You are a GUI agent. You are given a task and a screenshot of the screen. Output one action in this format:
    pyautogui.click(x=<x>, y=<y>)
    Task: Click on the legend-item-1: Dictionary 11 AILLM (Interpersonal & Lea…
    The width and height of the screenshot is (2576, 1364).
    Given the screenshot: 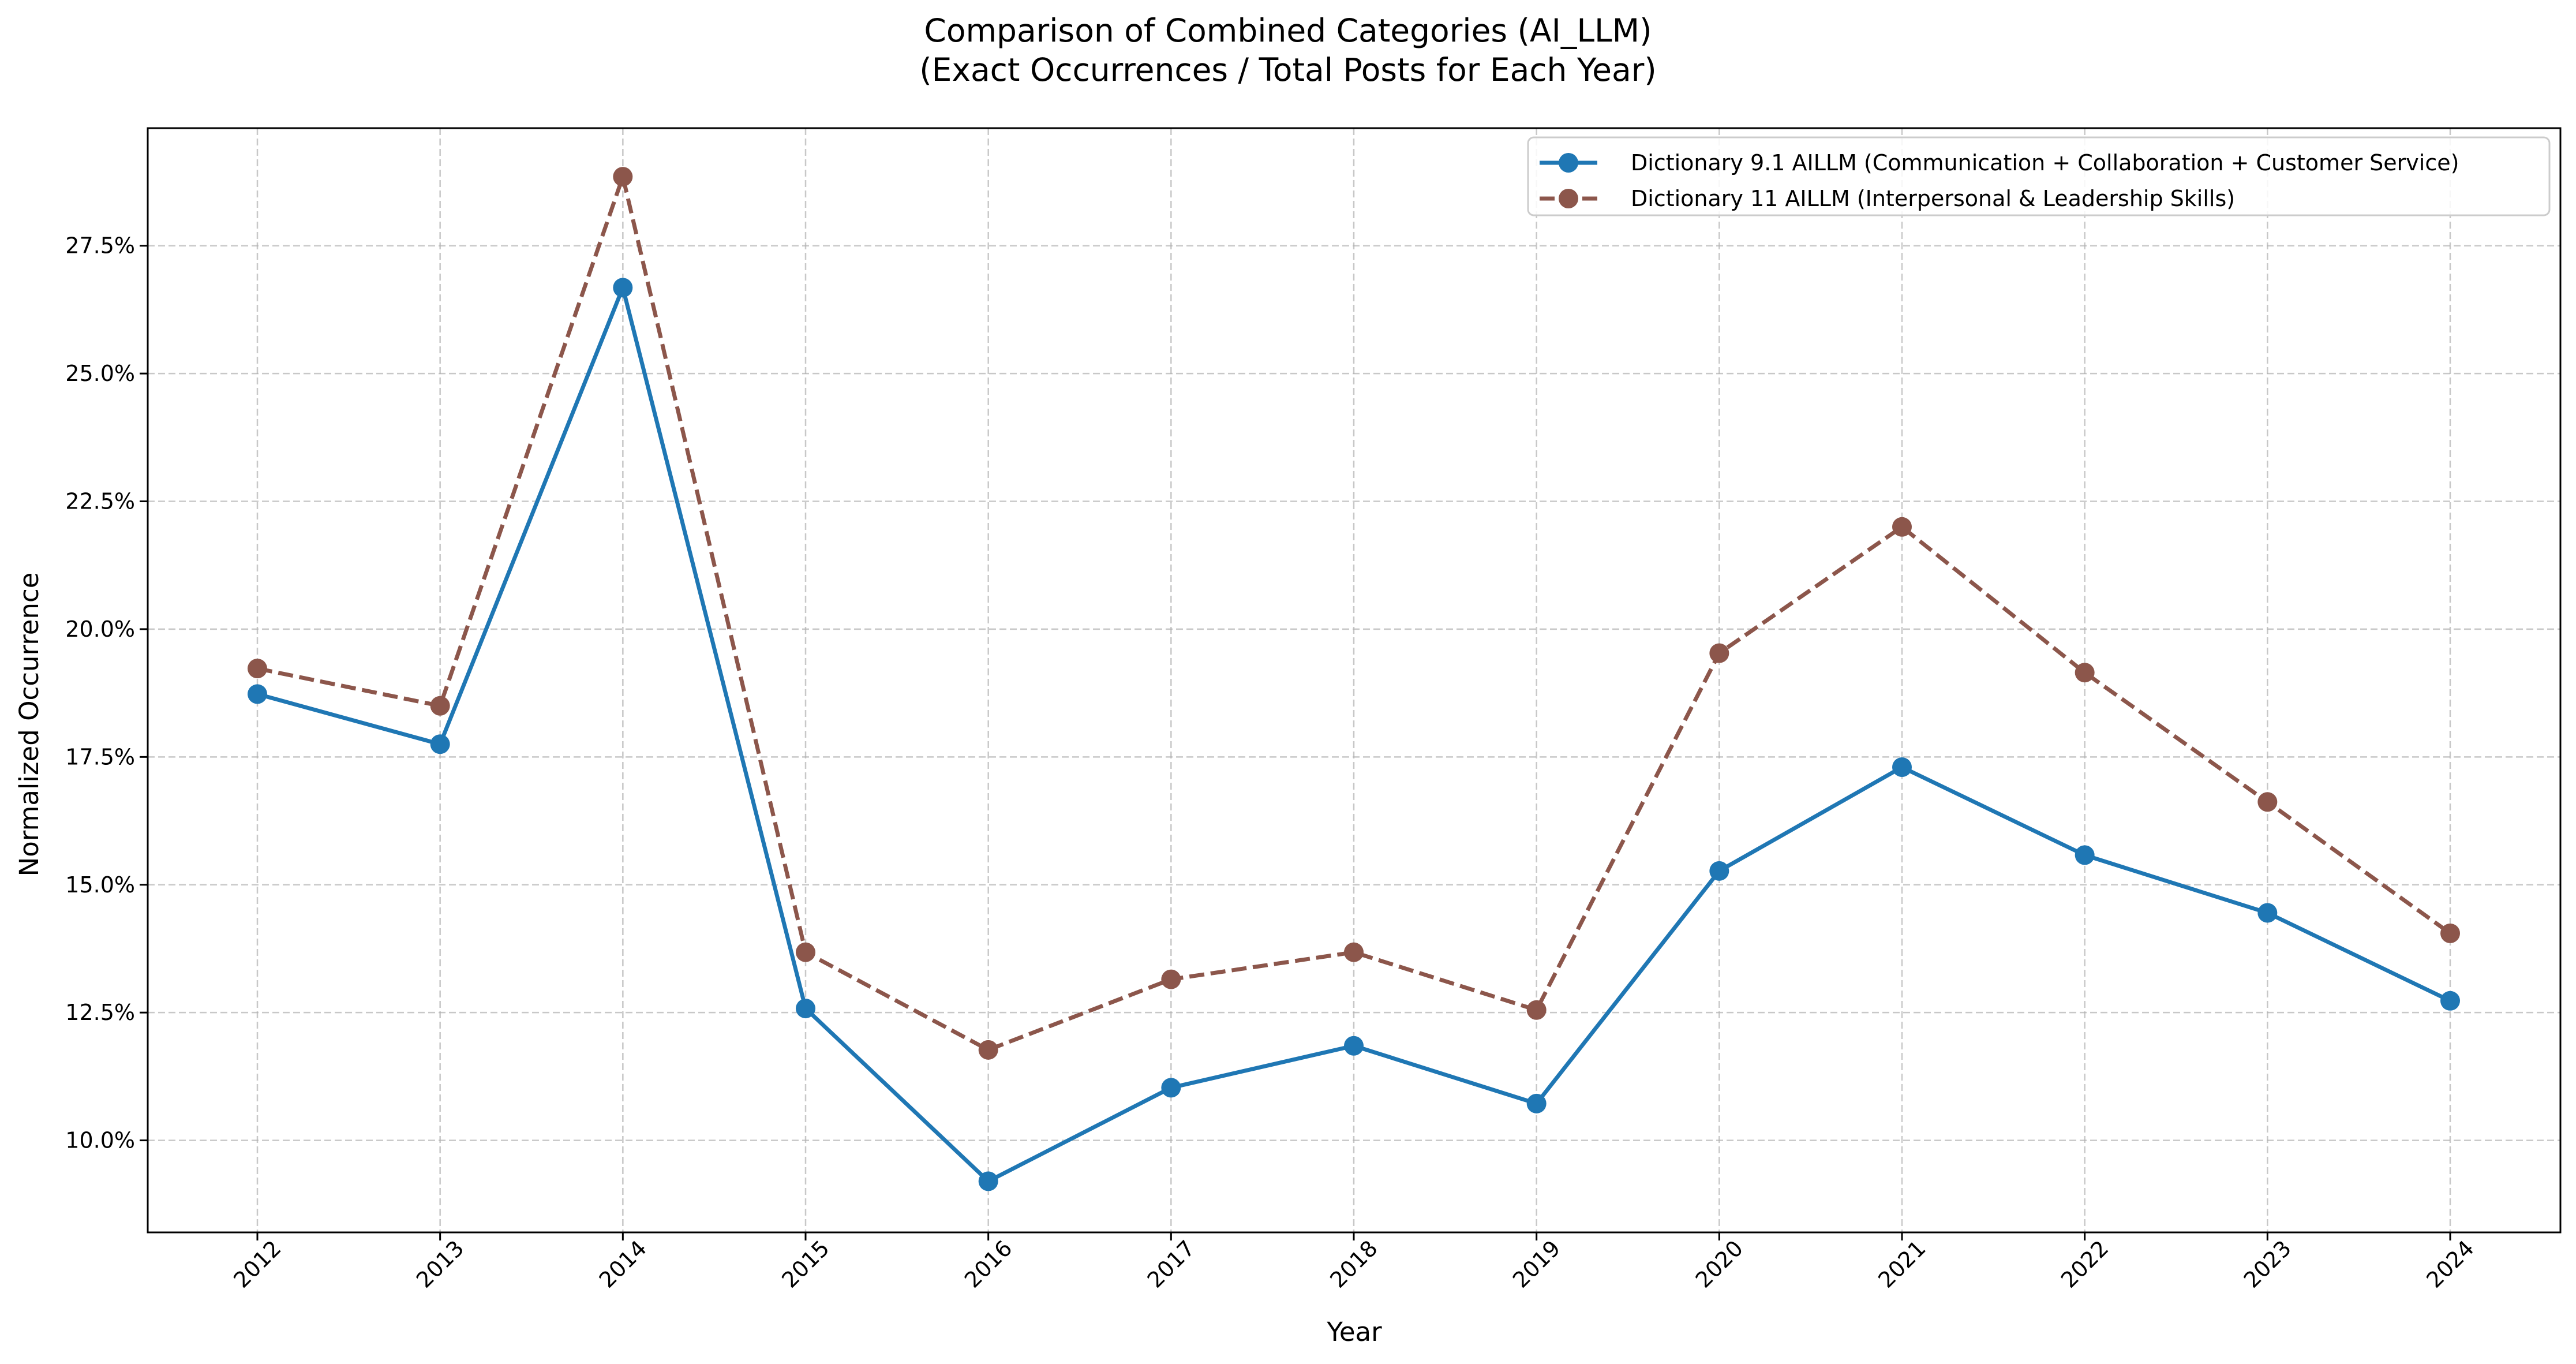 What is the action you would take?
    pyautogui.click(x=1888, y=198)
    